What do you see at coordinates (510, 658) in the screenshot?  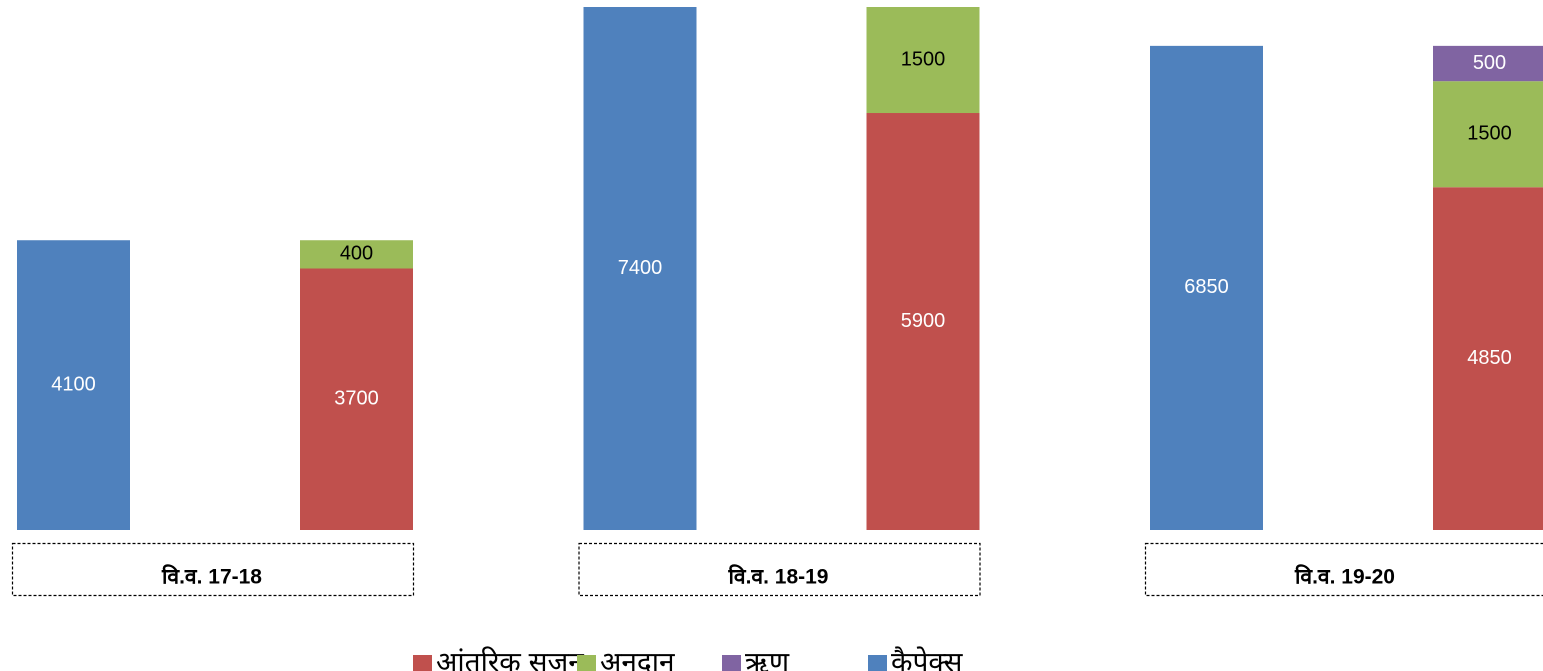 I see `legend-label: आंतरिक सृजन` at bounding box center [510, 658].